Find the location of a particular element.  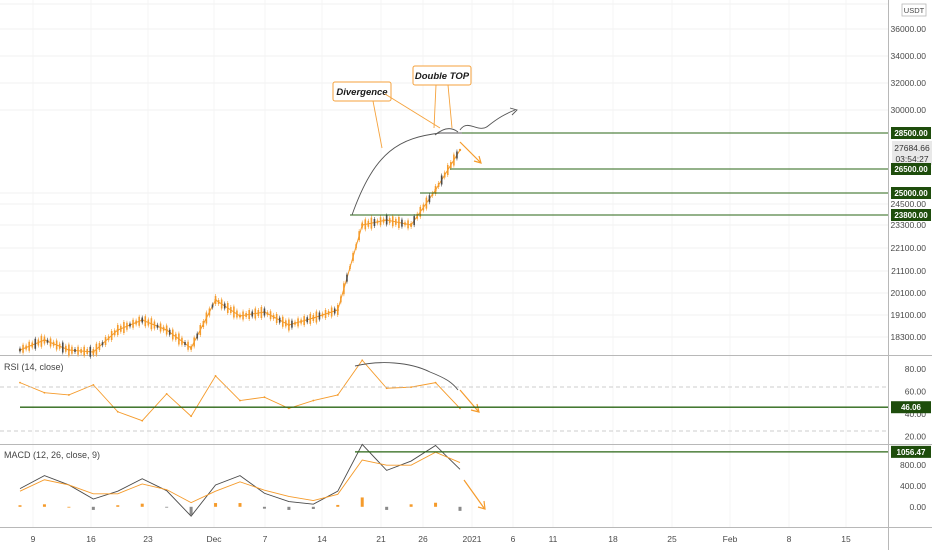

rsi-divergence-arc is located at coordinates (406, 376).